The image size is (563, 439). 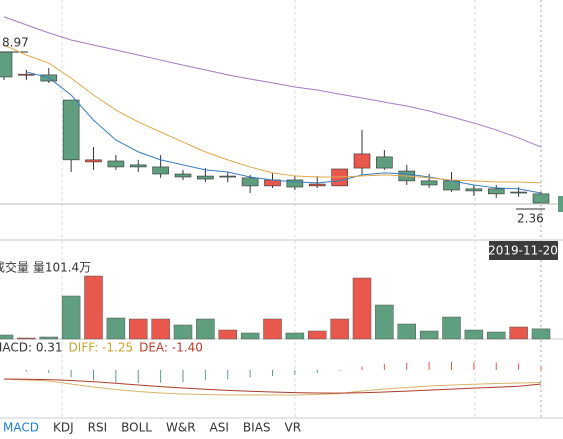 I want to click on max-label: 8.97, so click(x=15, y=43).